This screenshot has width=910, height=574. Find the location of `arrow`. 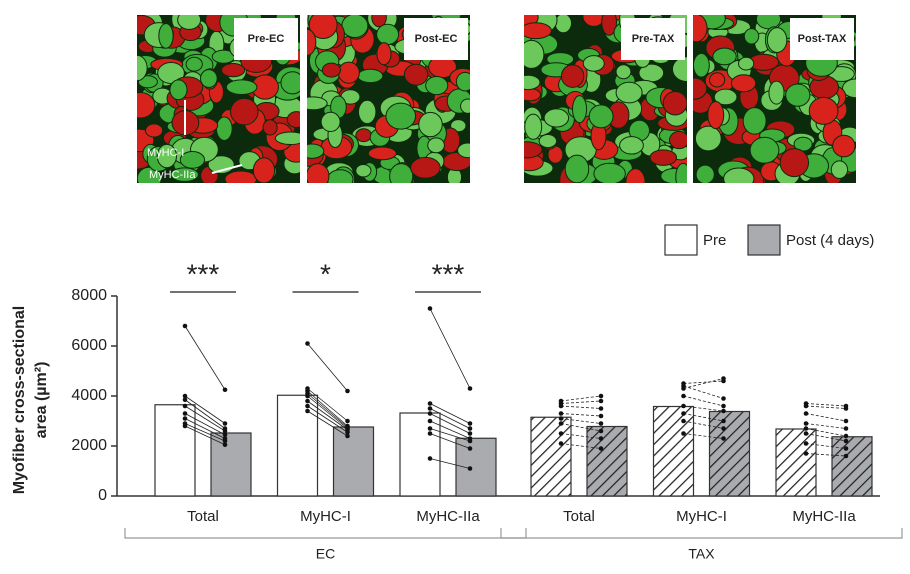

arrow is located at coordinates (227, 169).